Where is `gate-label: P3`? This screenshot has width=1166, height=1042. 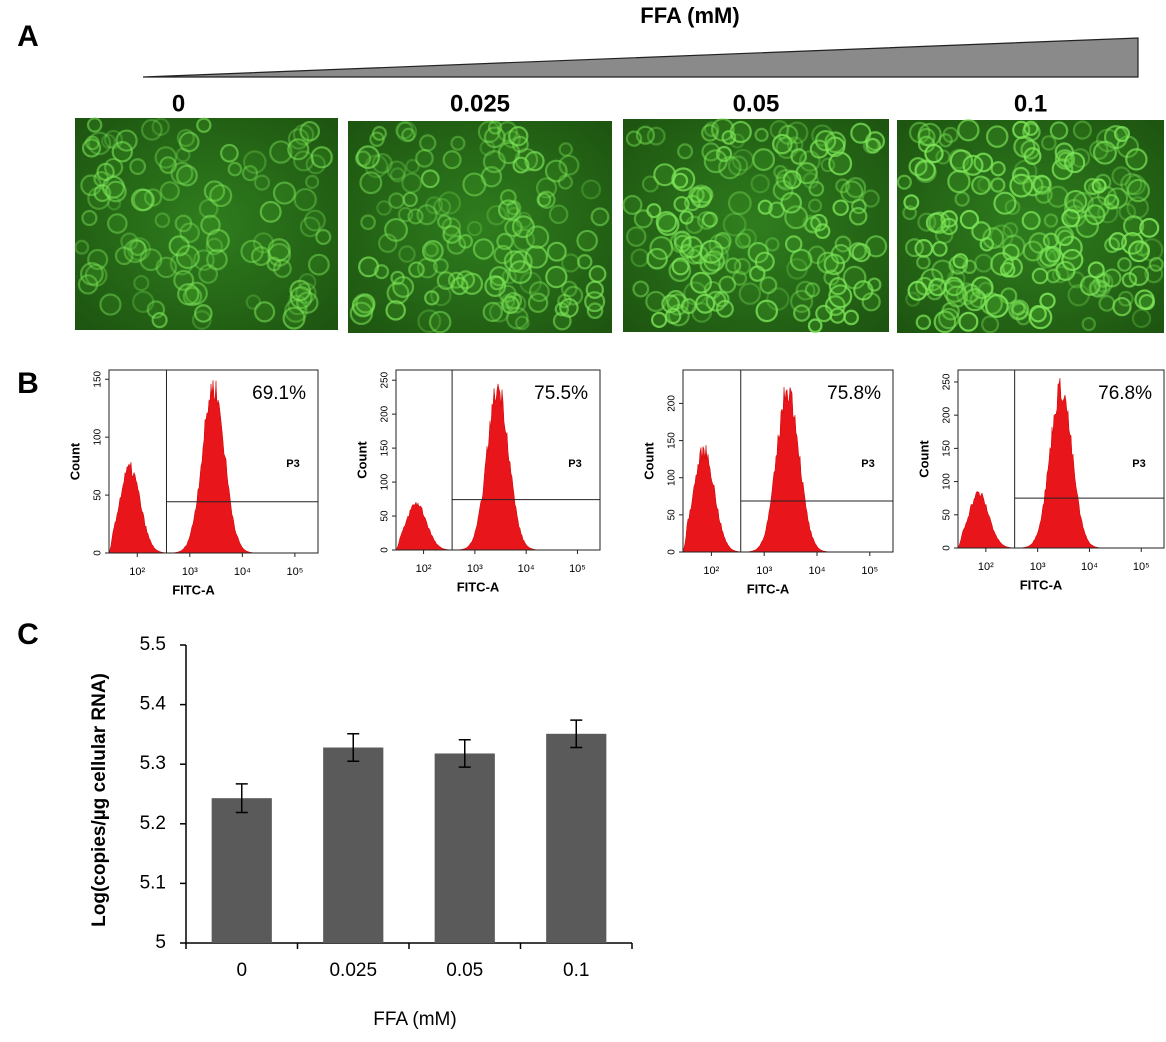 gate-label: P3 is located at coordinates (292, 464).